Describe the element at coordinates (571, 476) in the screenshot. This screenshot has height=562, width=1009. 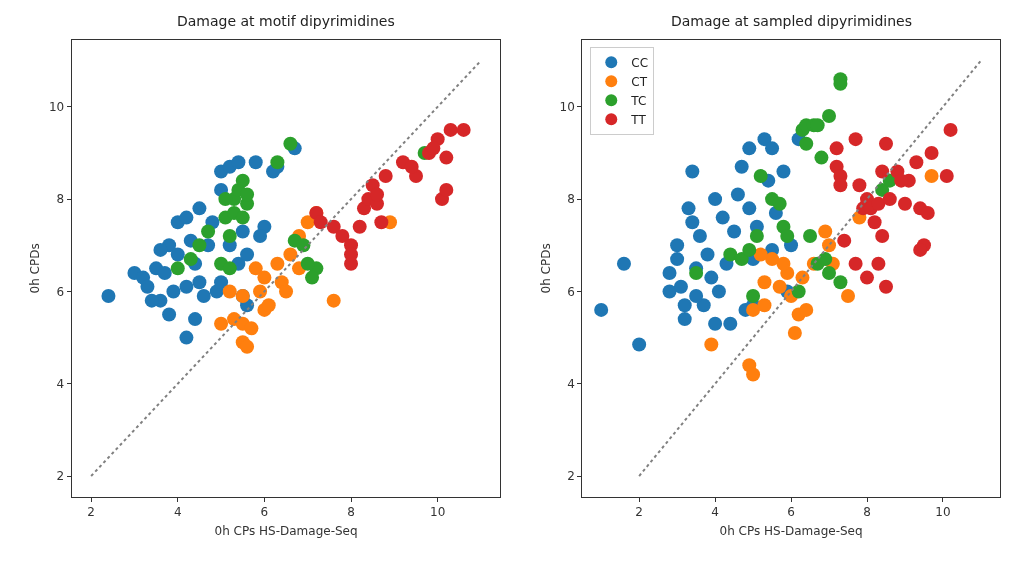
I see `y-tick-label: 2` at that location.